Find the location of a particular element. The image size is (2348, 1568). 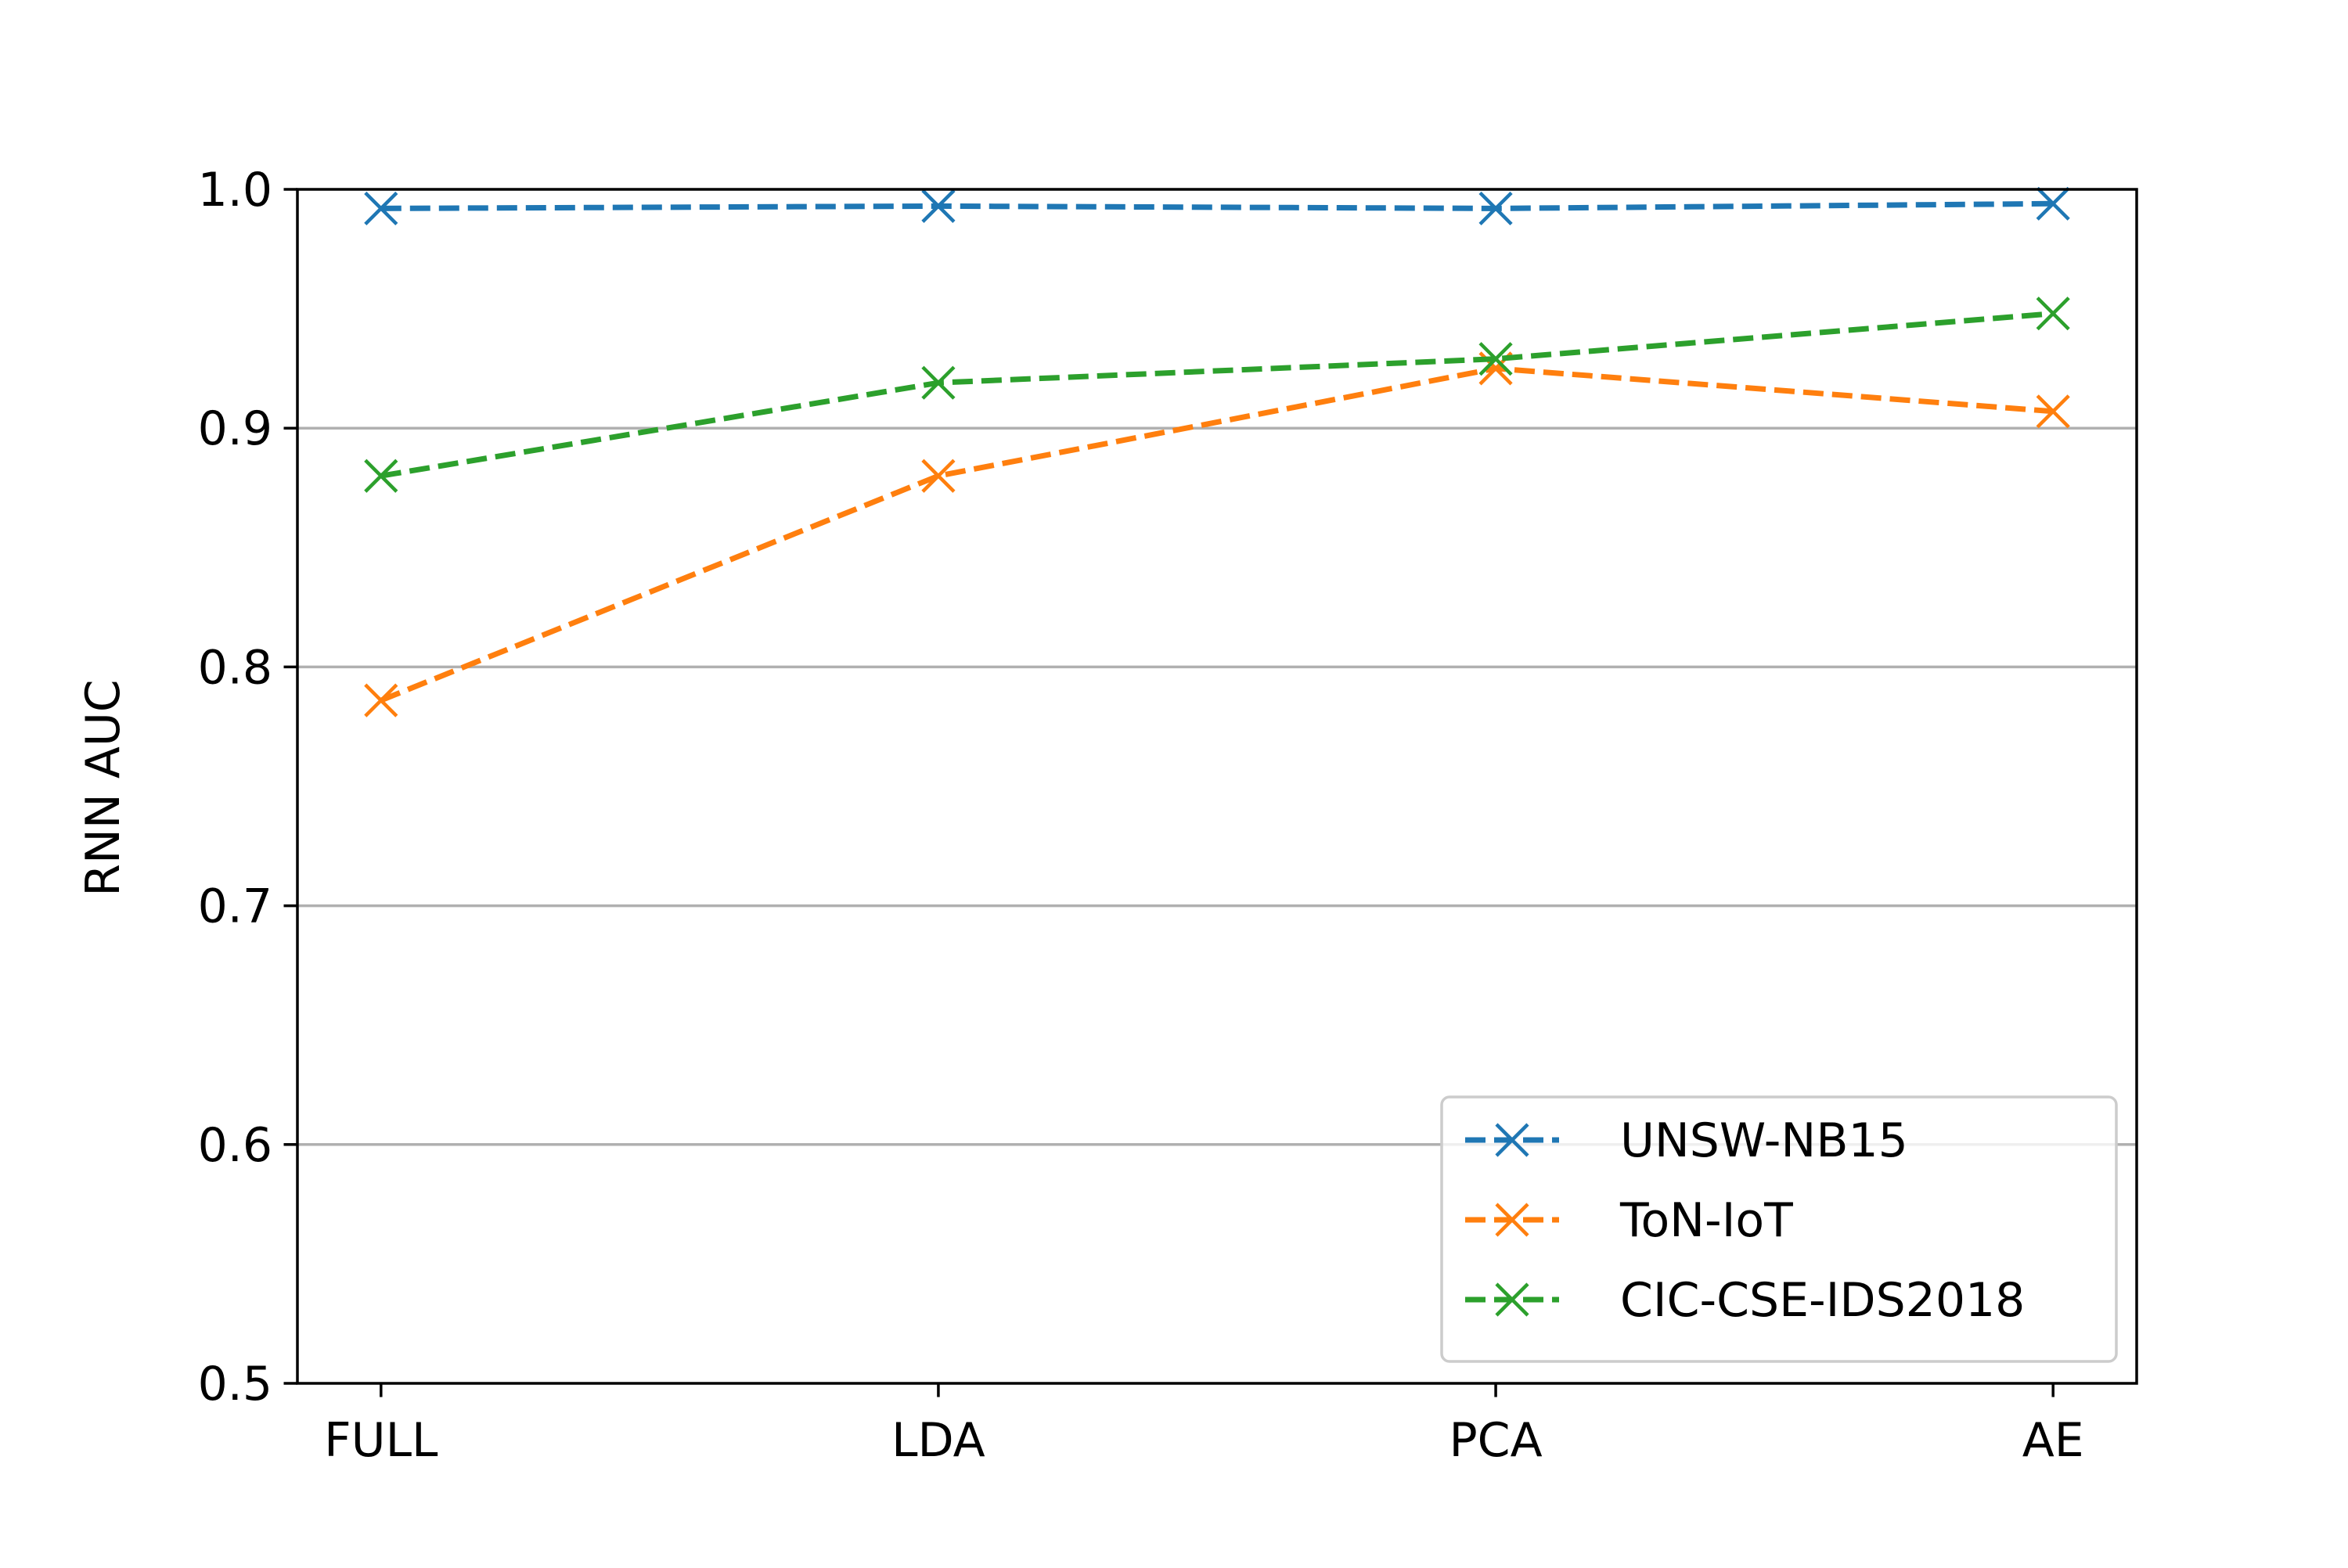

y-tick-label: 0.5 is located at coordinates (235, 1385).